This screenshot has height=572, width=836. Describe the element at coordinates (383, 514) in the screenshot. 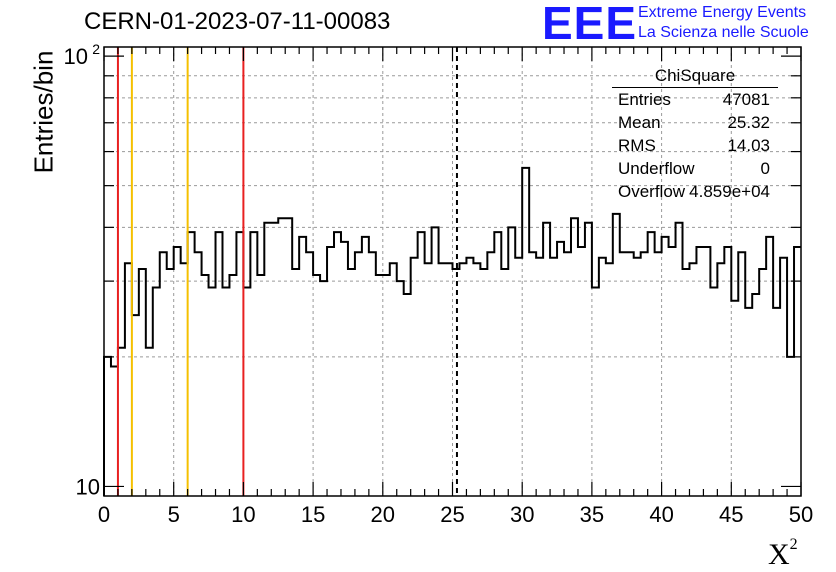

I see `x-tick-label: 20` at that location.